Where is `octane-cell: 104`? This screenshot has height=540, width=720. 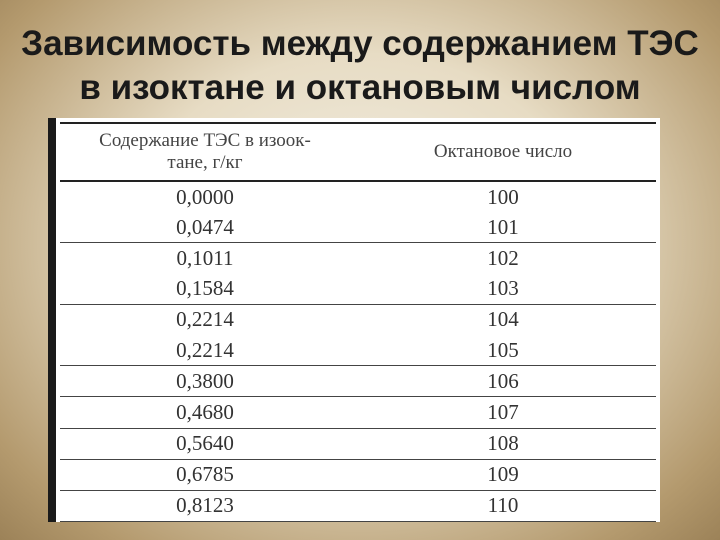 octane-cell: 104 is located at coordinates (503, 319).